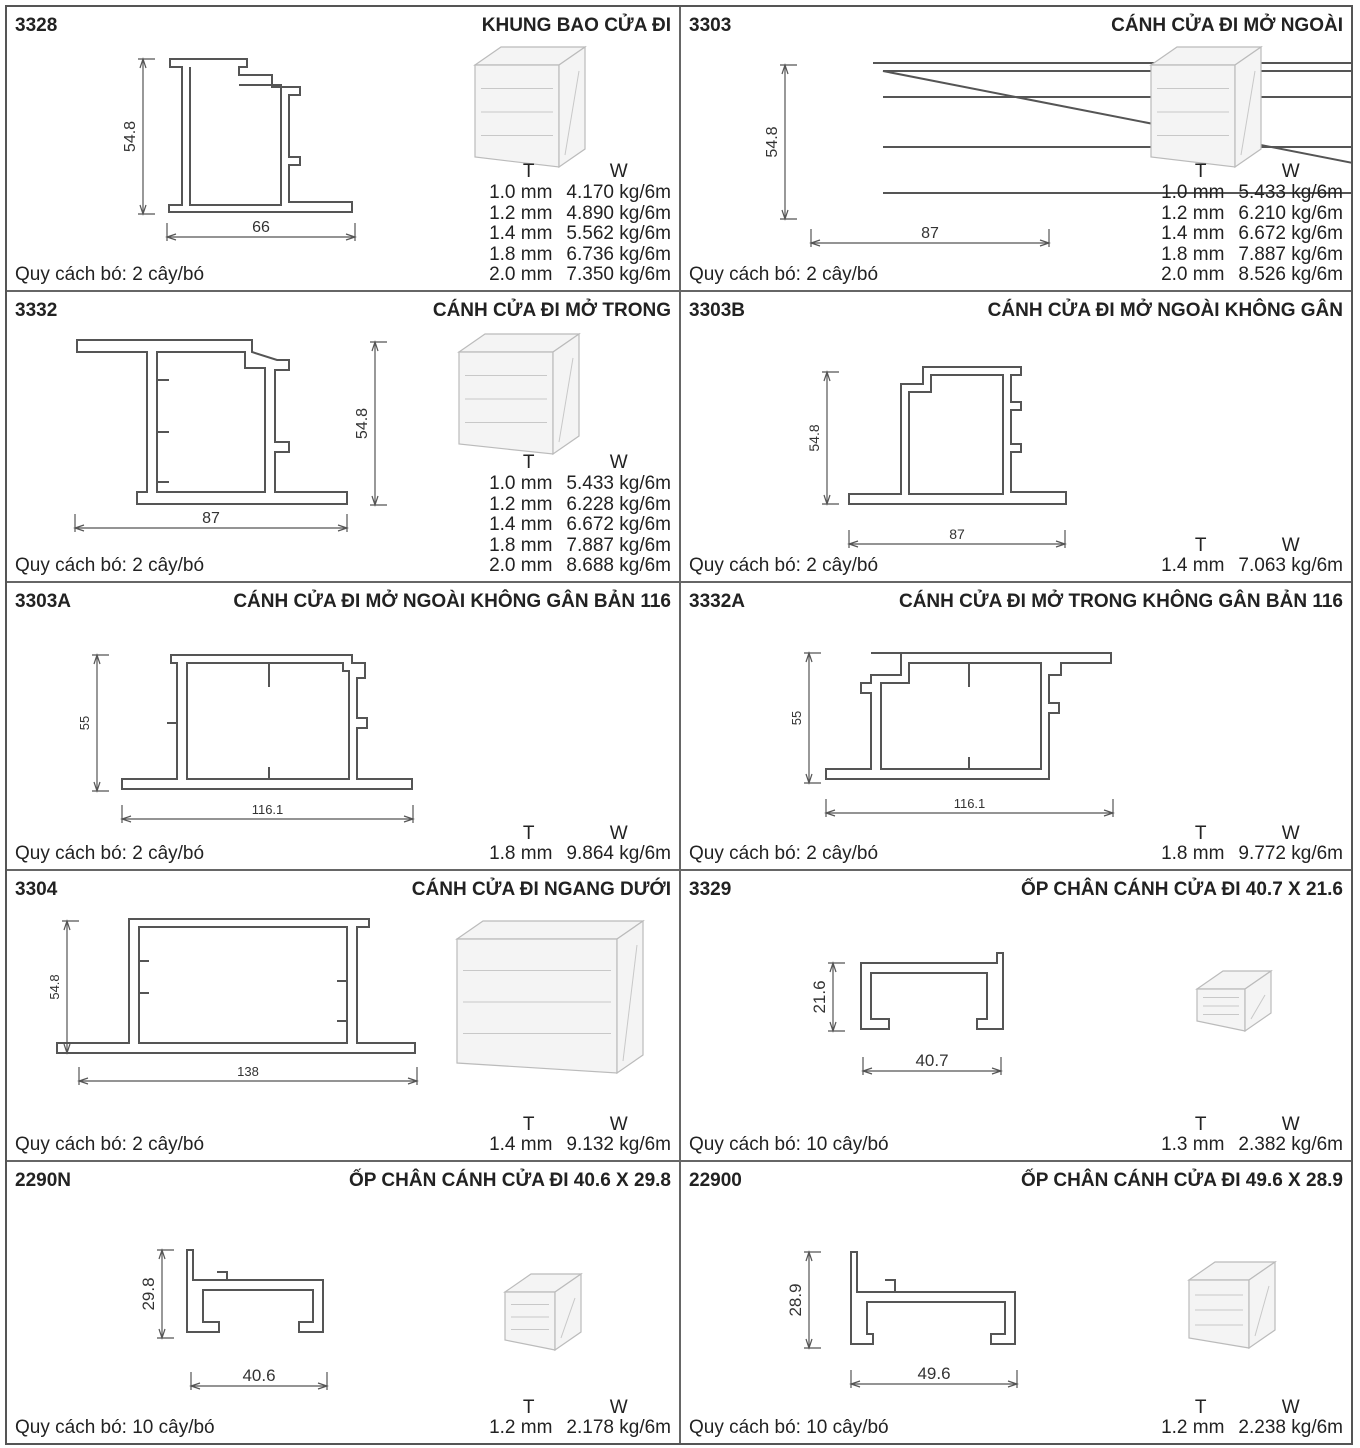 The image size is (1360, 1448). I want to click on spec-row: 1.2 mm 4.890 kg/6m, so click(580, 213).